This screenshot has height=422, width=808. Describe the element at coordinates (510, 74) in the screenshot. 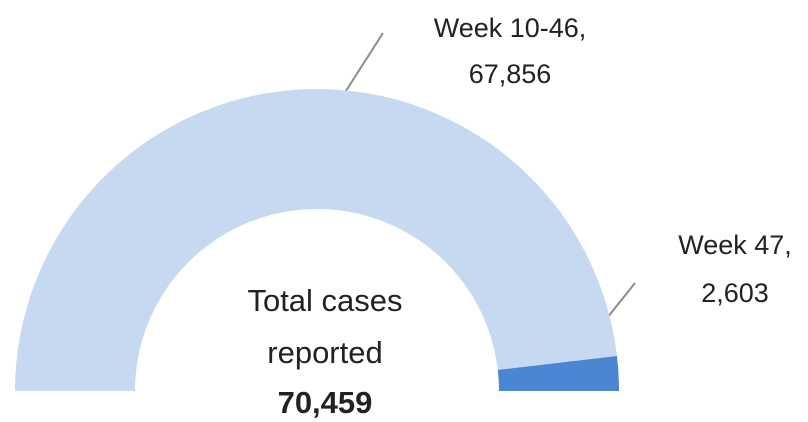

I see `data-label-value: 67,856` at that location.